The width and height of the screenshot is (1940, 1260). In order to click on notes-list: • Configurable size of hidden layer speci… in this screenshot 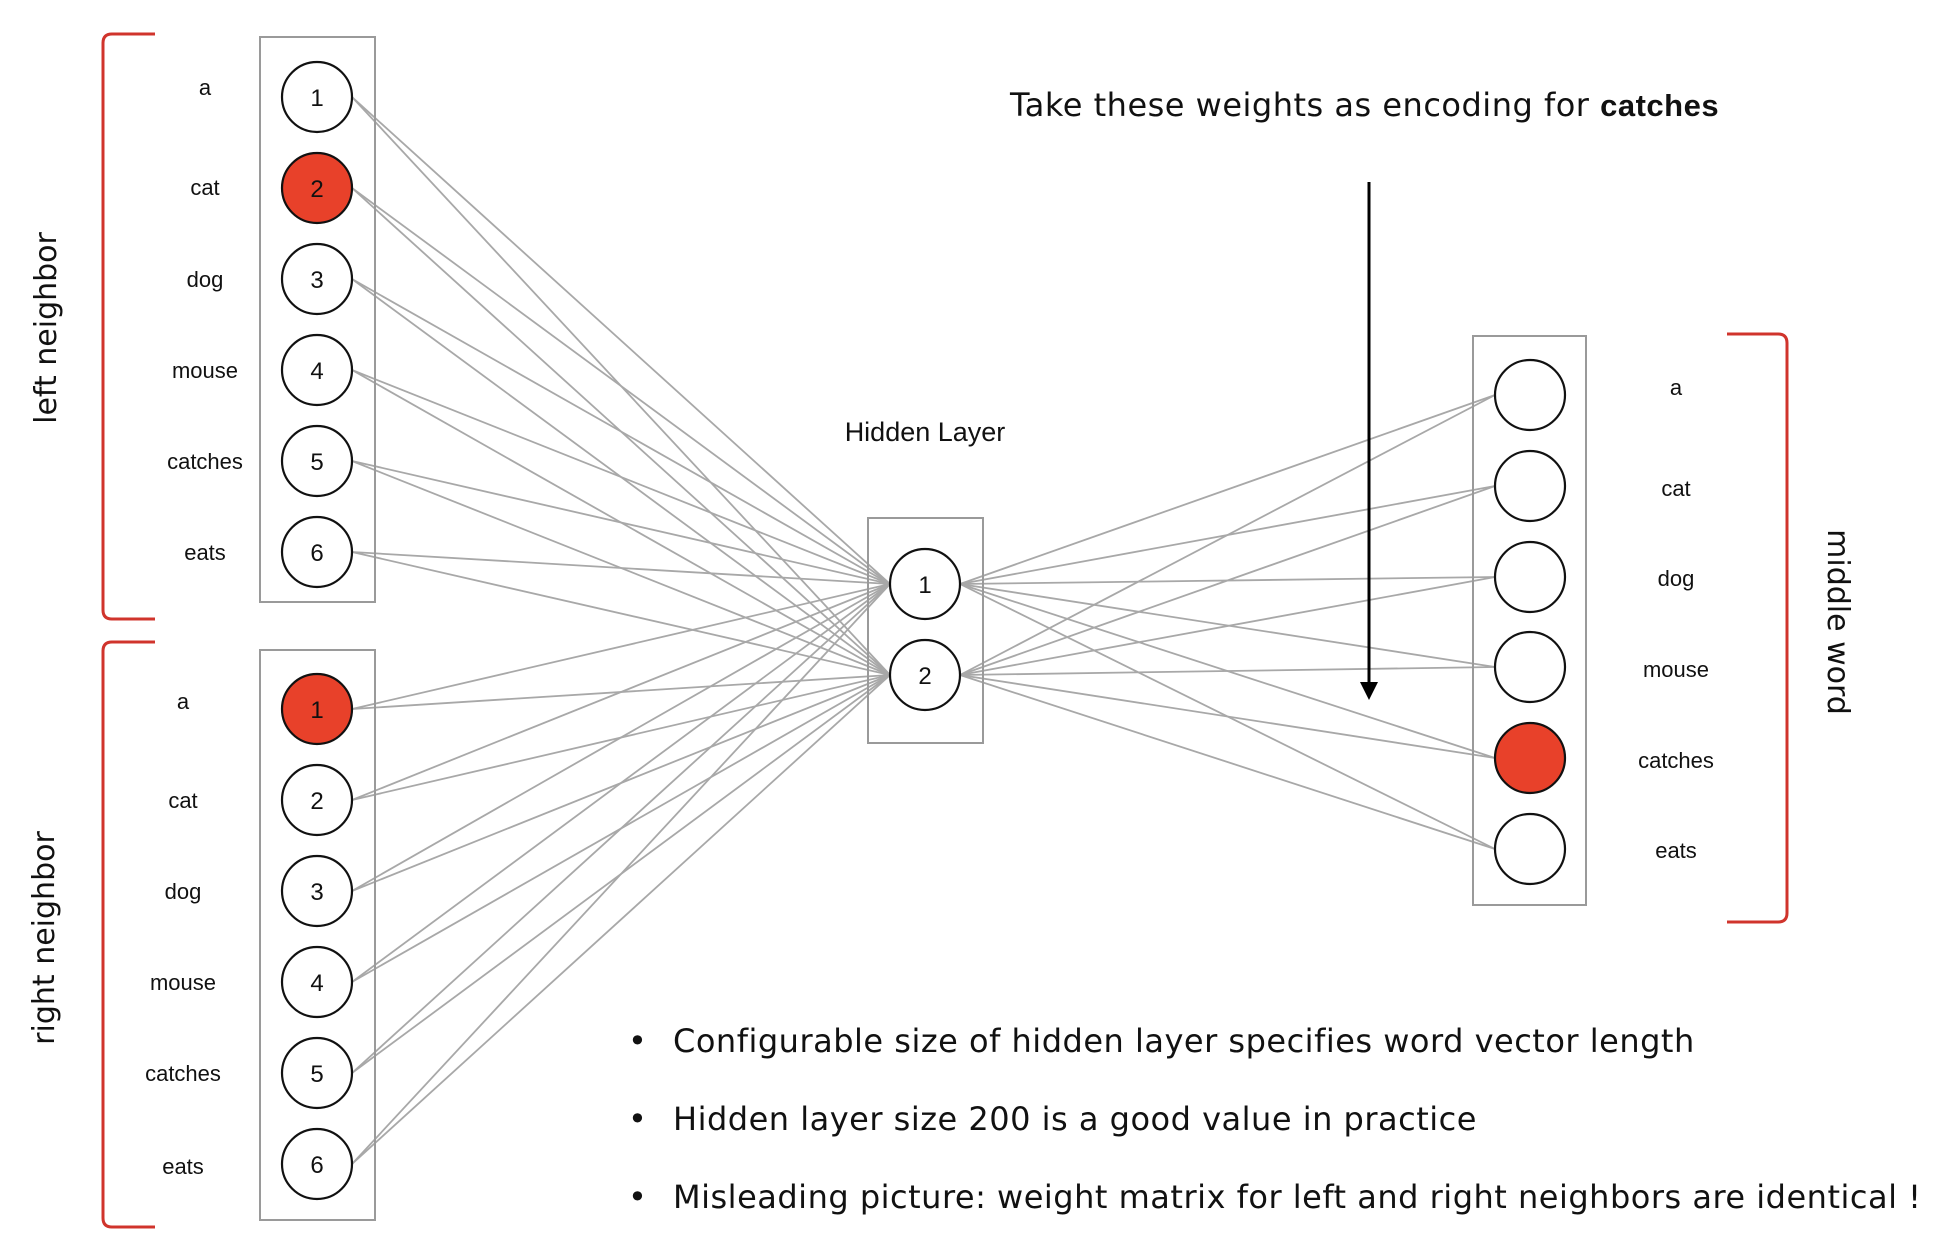, I will do `click(1274, 1139)`.